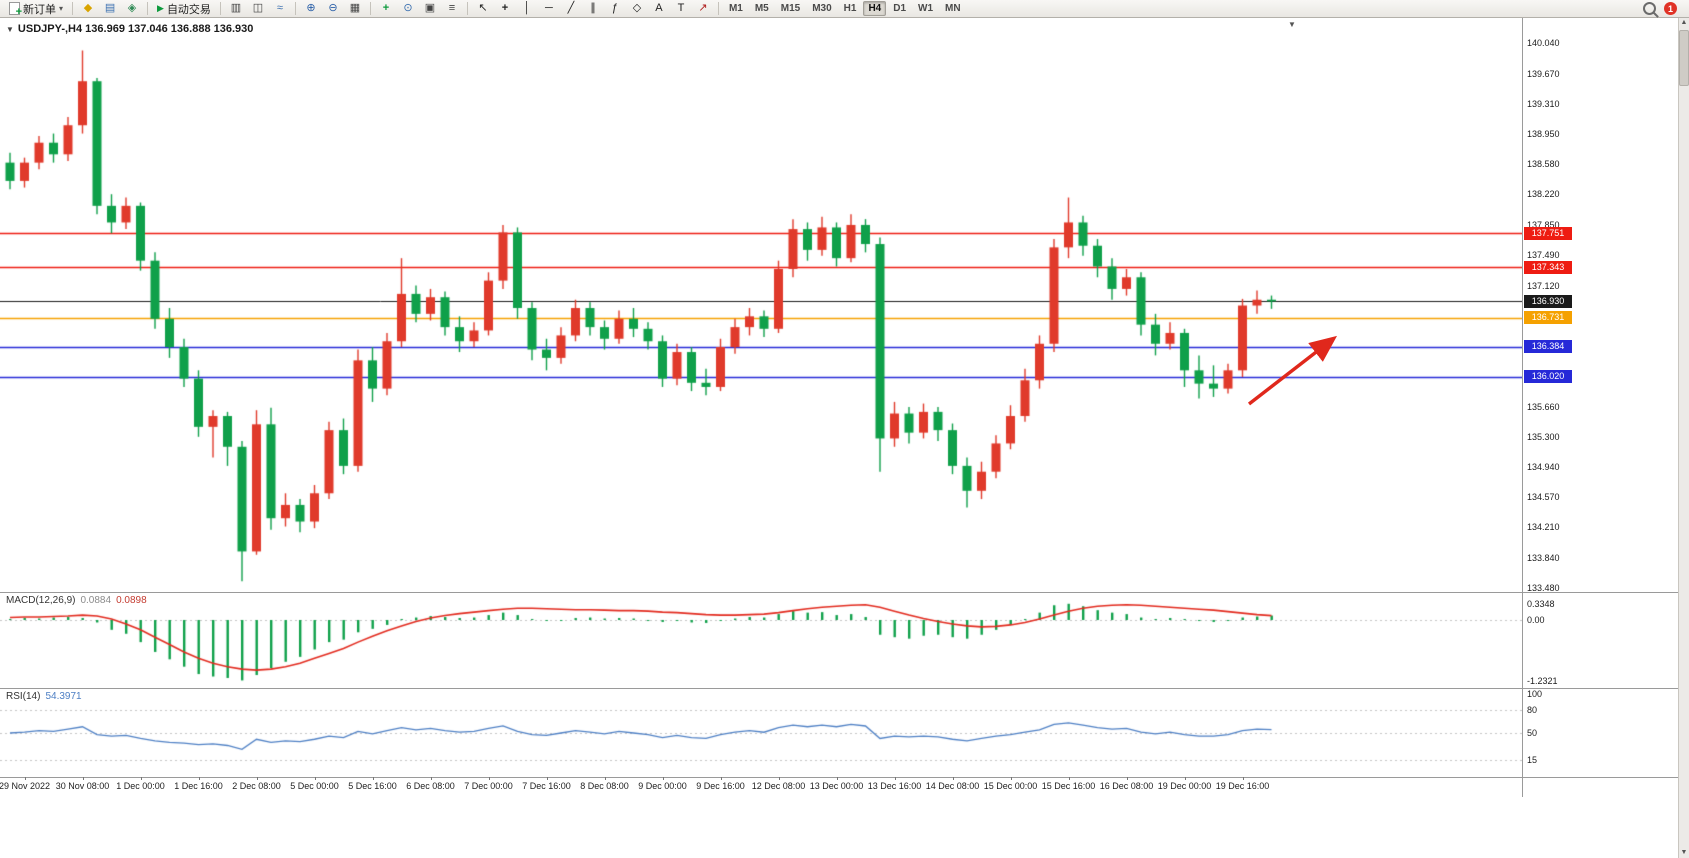 The height and width of the screenshot is (858, 1689). Describe the element at coordinates (1684, 852) in the screenshot. I see `scroll-down-icon: ▼` at that location.